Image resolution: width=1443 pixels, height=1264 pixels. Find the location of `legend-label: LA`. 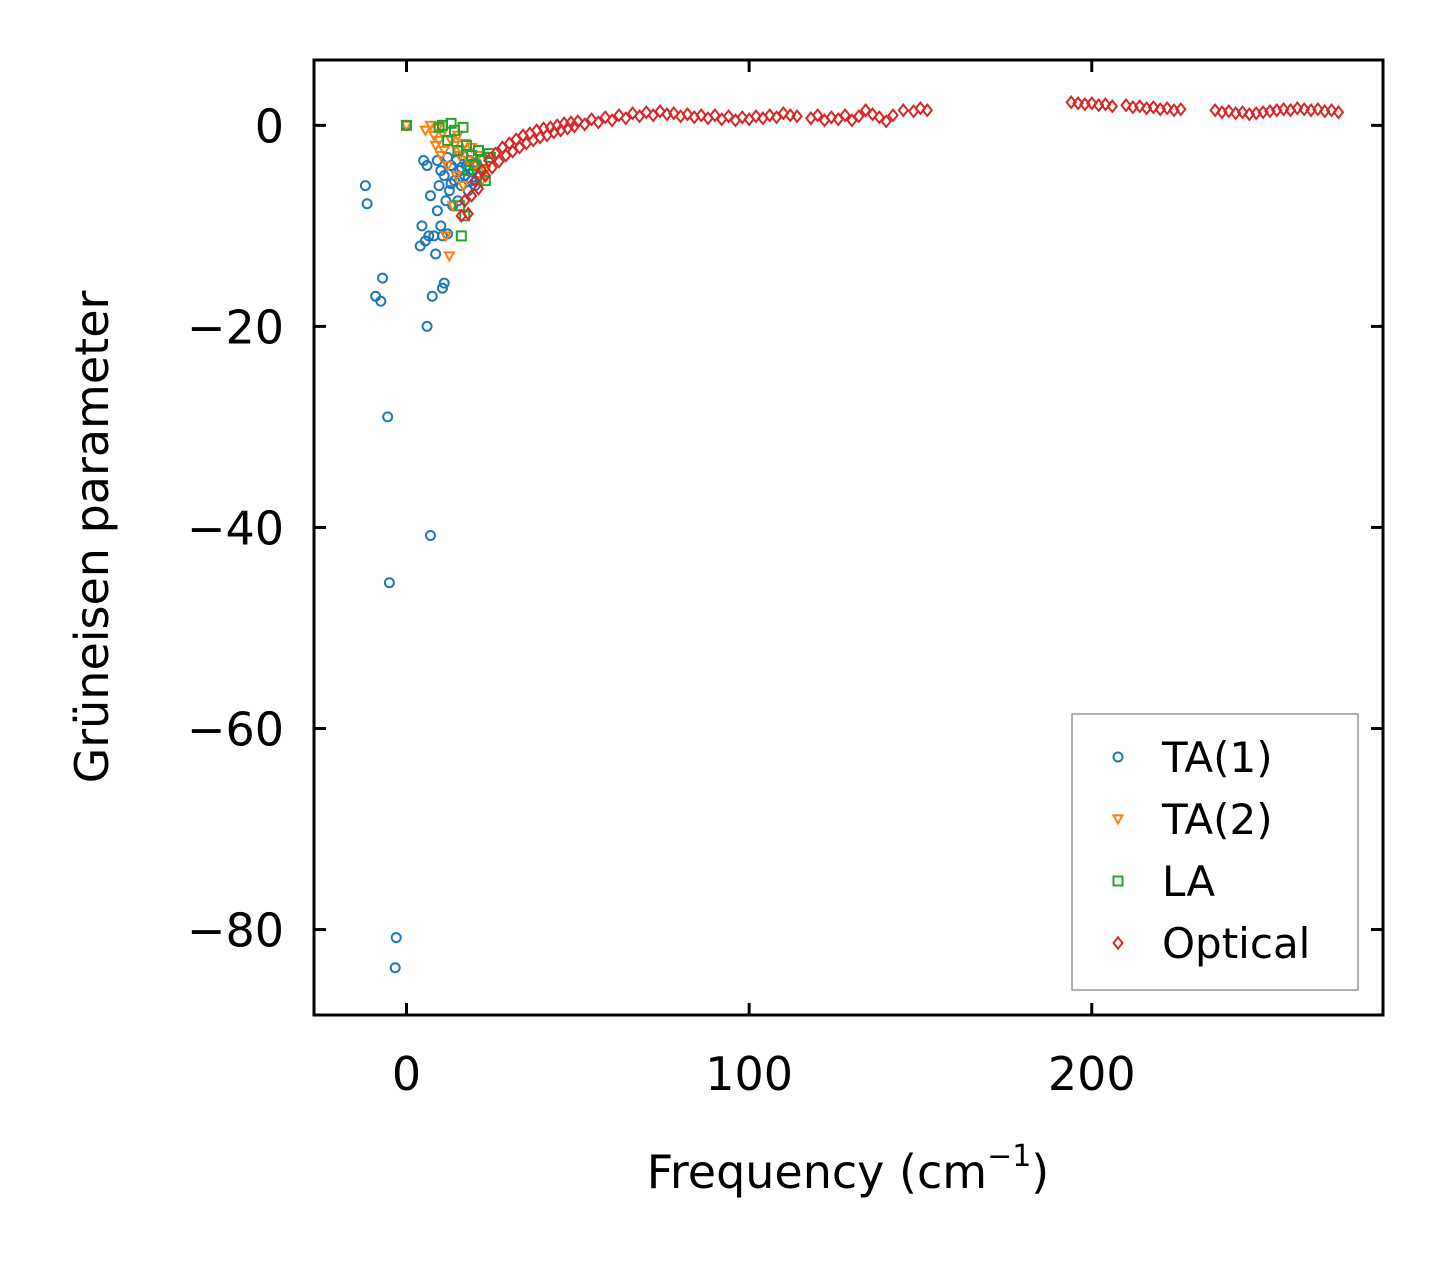

legend-label: LA is located at coordinates (1188, 881).